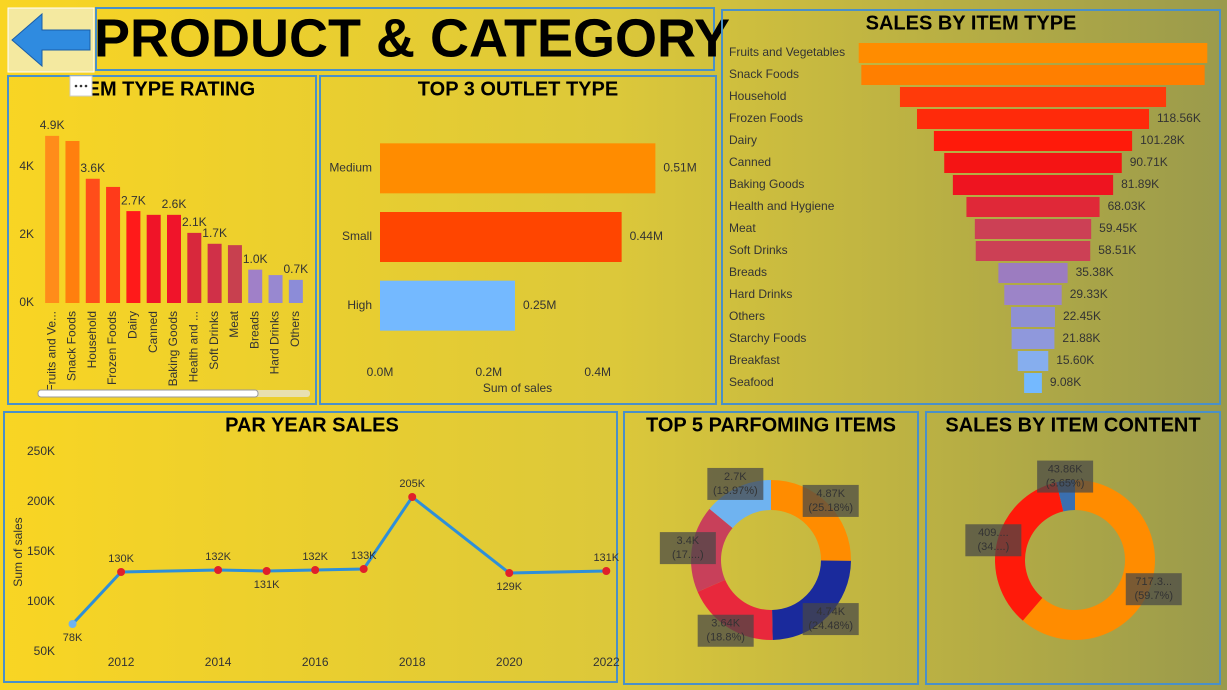 The width and height of the screenshot is (1227, 690). What do you see at coordinates (1081, 338) in the screenshot?
I see `data-label: 21.88K` at bounding box center [1081, 338].